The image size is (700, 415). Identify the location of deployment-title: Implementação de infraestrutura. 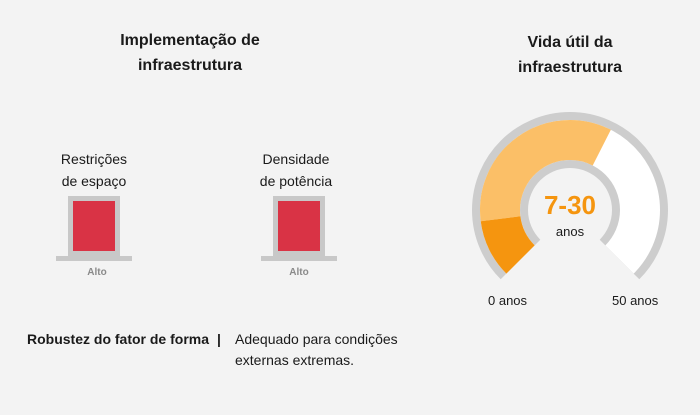
(190, 53).